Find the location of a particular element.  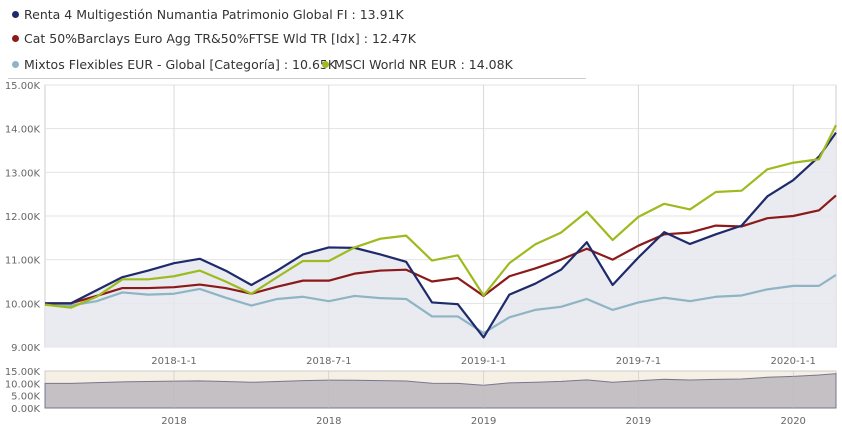

y-tick-label: 10.00K is located at coordinates (23, 304).